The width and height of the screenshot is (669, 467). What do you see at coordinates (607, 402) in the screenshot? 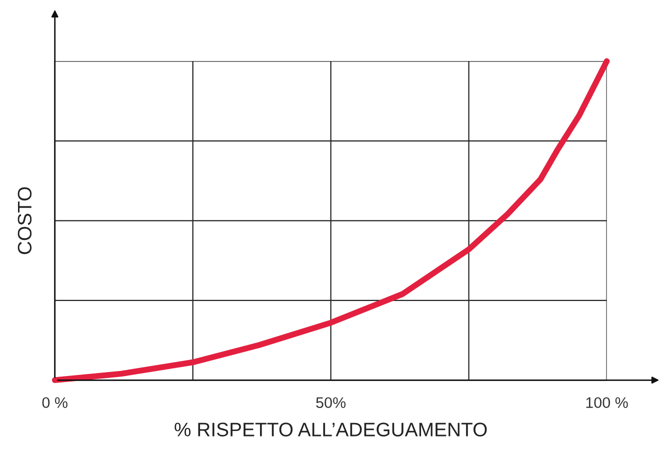
I see `x-tick-label: 100 %` at bounding box center [607, 402].